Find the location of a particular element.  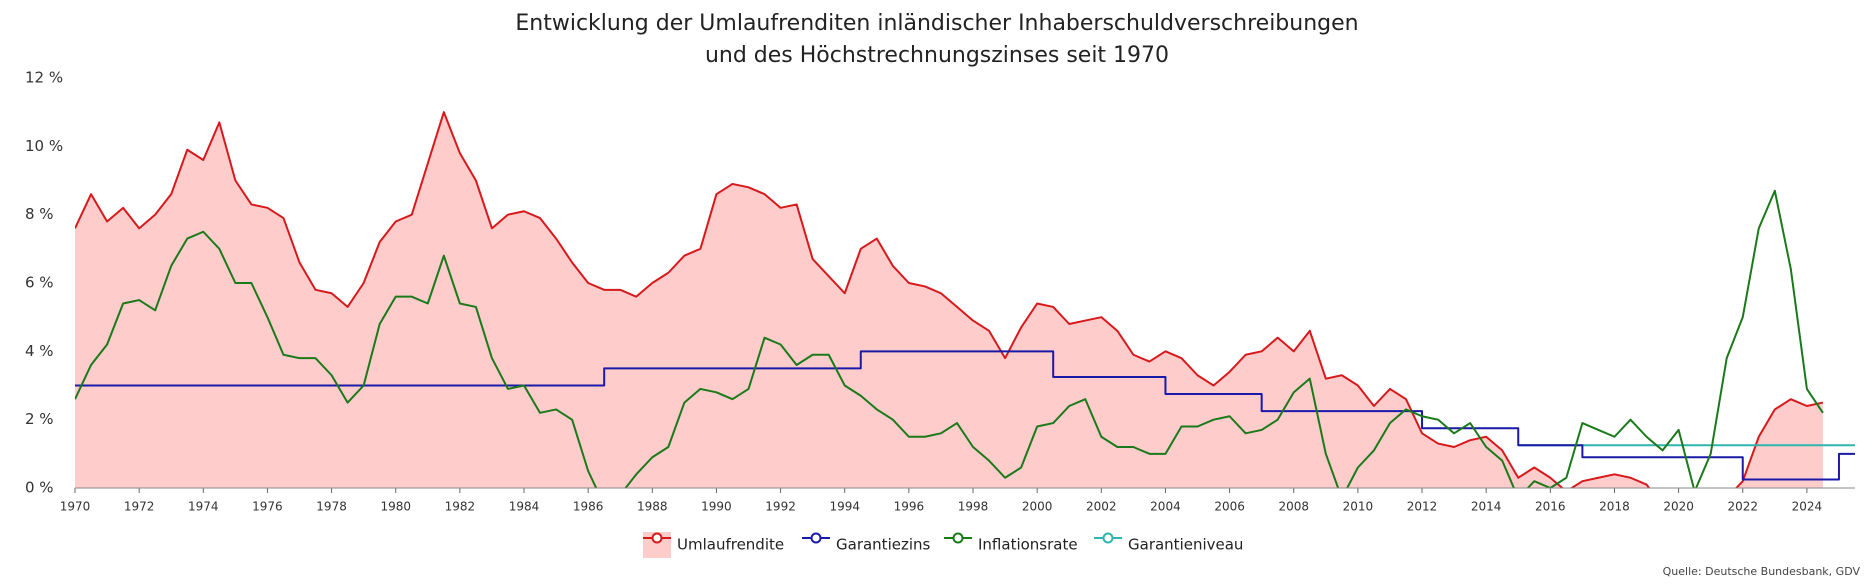

source: Quelle: Deutsche Bundesbank, GDV is located at coordinates (1762, 571).